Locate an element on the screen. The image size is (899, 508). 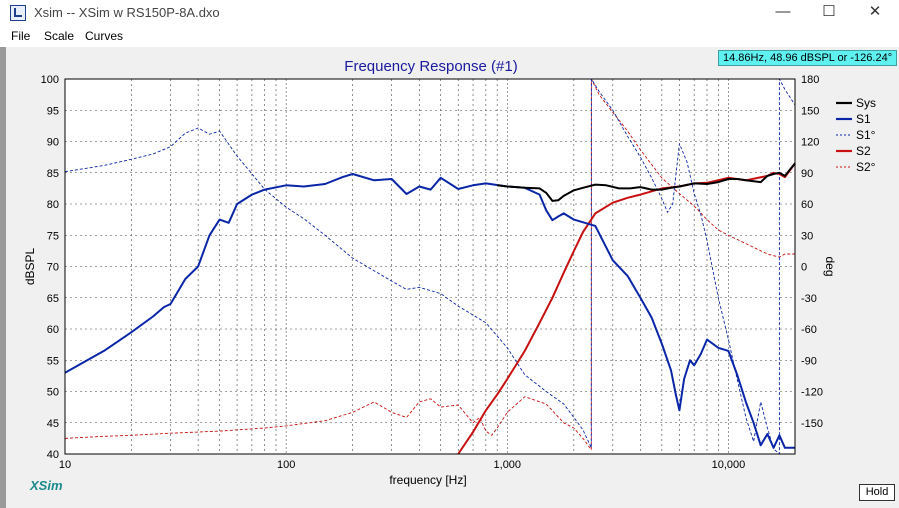
y2-tick-label: 90 is located at coordinates (807, 174).